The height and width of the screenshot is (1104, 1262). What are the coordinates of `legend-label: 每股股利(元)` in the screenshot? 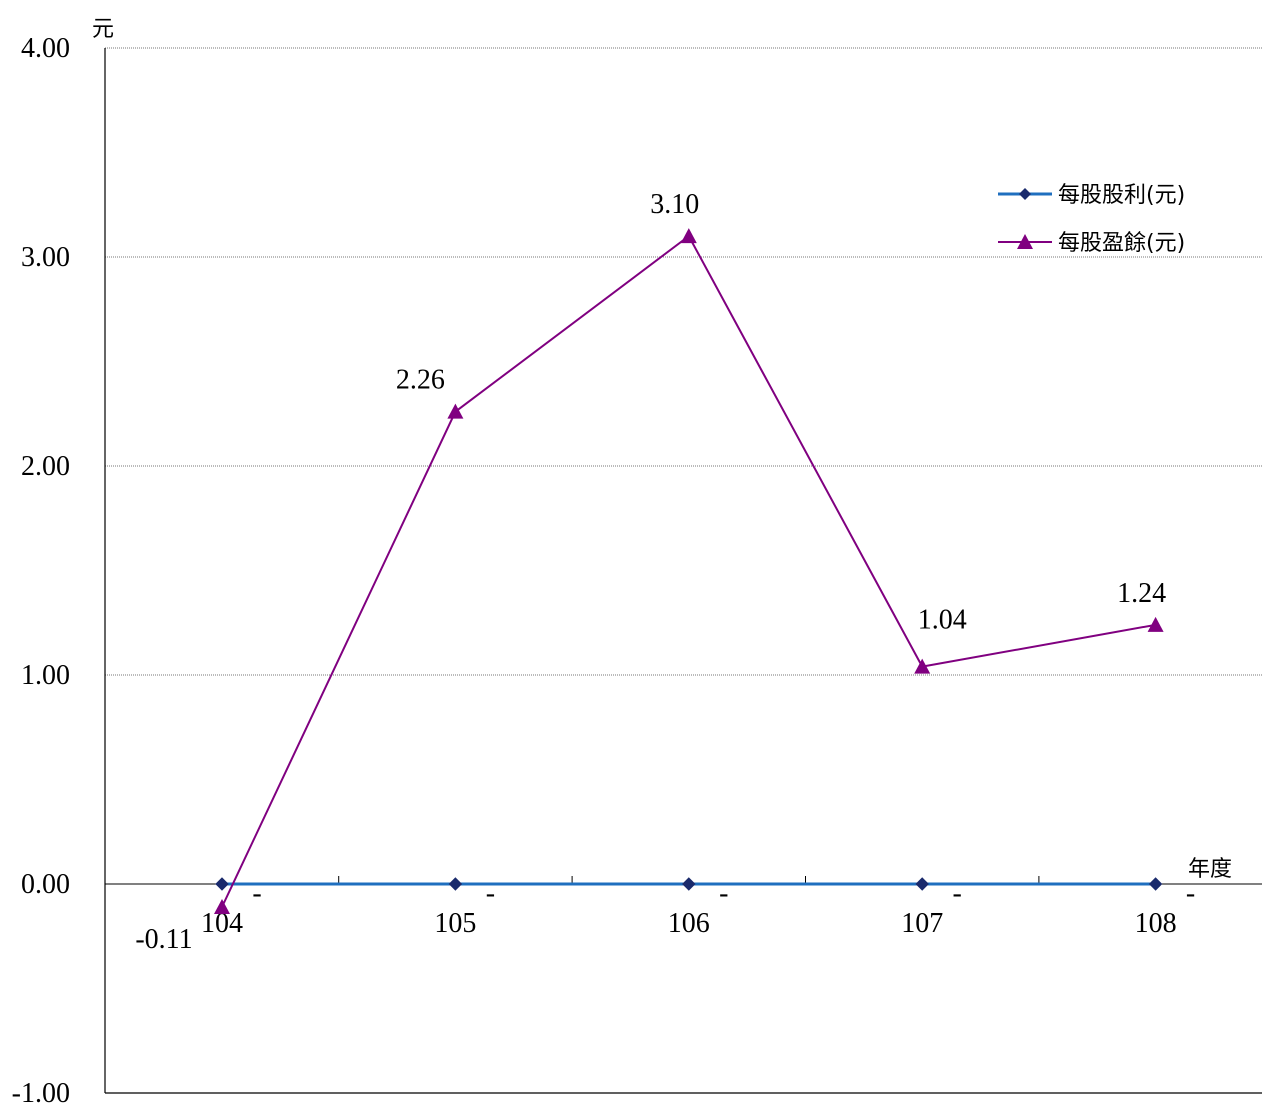 It's located at (1121, 195).